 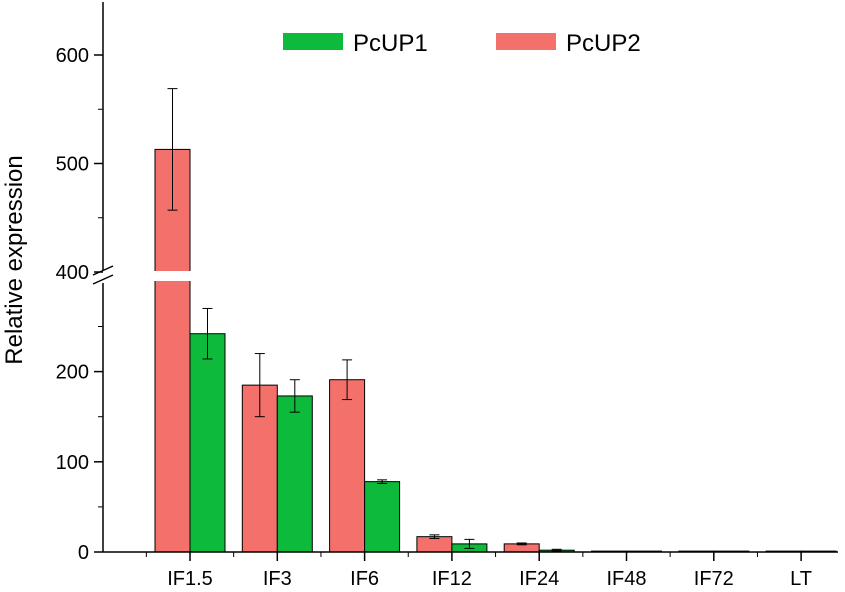 I want to click on x-tick-label-IF12: IF12, so click(x=452, y=579).